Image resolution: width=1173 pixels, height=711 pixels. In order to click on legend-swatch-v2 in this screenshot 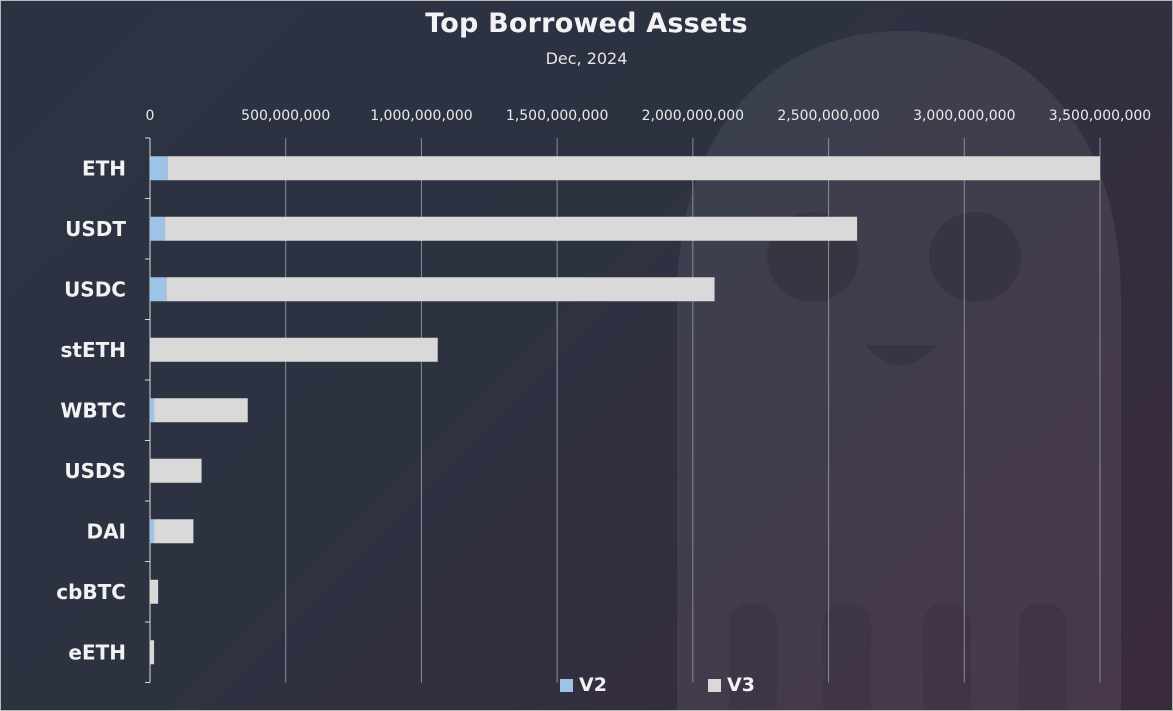, I will do `click(566, 685)`.